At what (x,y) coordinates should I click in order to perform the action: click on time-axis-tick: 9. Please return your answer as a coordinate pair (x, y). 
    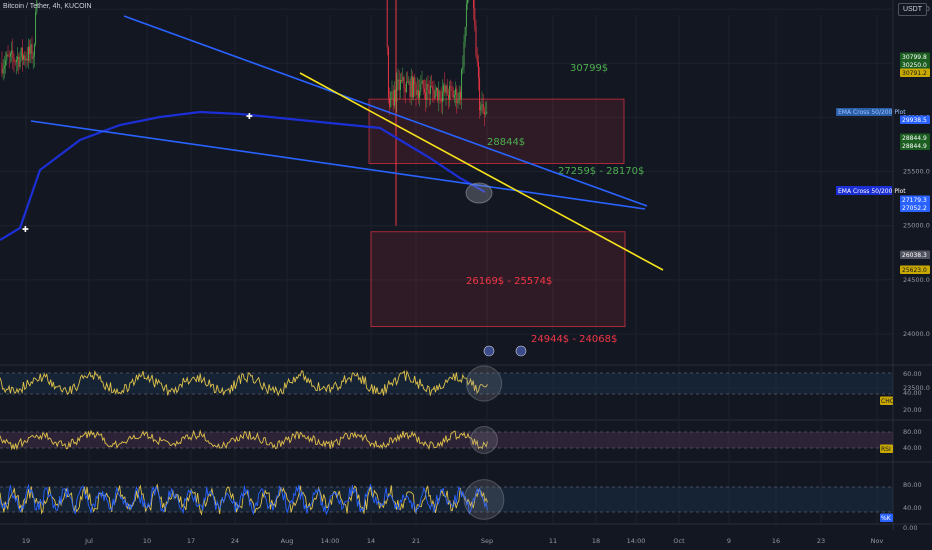
    Looking at the image, I should click on (729, 541).